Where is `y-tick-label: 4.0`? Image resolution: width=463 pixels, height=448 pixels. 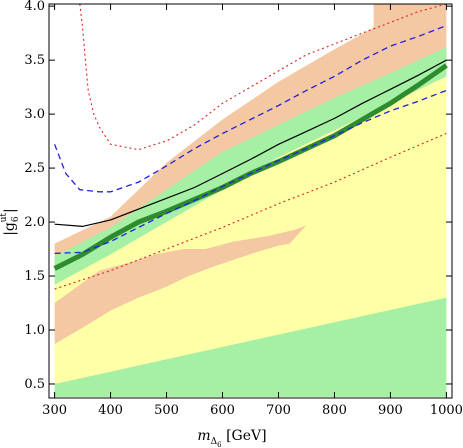 y-tick-label: 4.0 is located at coordinates (34, 7).